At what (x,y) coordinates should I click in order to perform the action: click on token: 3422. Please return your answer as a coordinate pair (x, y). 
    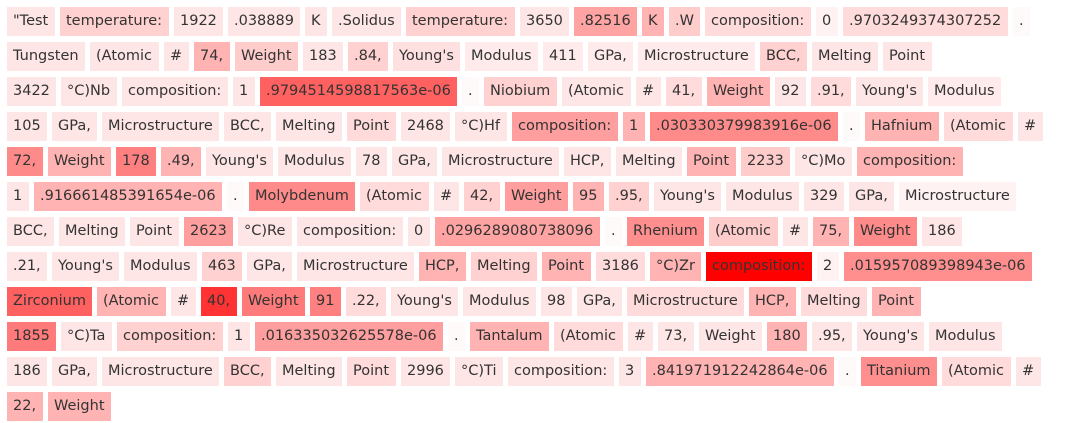
    Looking at the image, I should click on (31, 91).